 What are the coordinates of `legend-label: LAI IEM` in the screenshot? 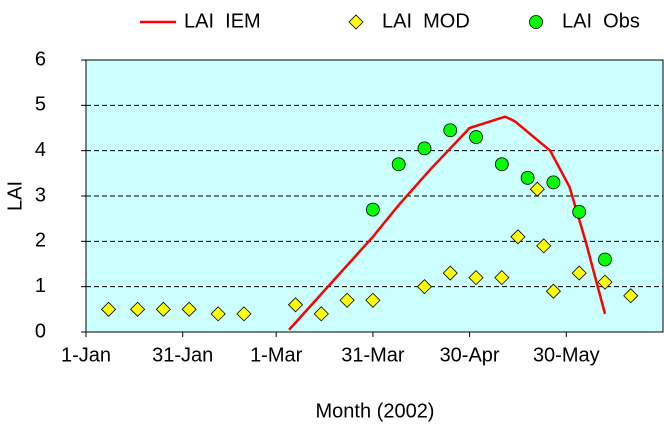 It's located at (222, 21).